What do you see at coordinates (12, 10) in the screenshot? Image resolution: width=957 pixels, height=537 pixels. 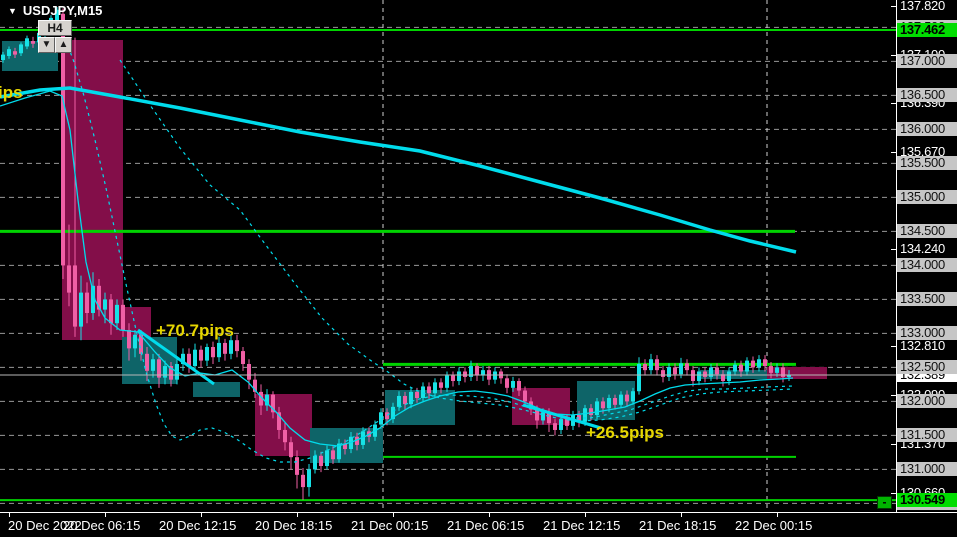 I see `symbol-dropdown-icon: ▼` at bounding box center [12, 10].